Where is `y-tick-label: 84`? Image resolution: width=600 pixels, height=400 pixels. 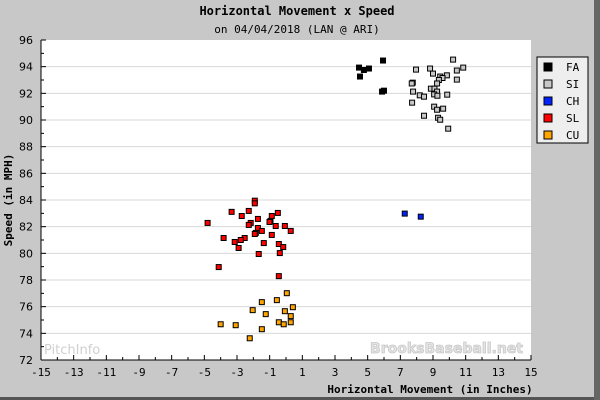
y-tick-label: 84 is located at coordinates (26, 200).